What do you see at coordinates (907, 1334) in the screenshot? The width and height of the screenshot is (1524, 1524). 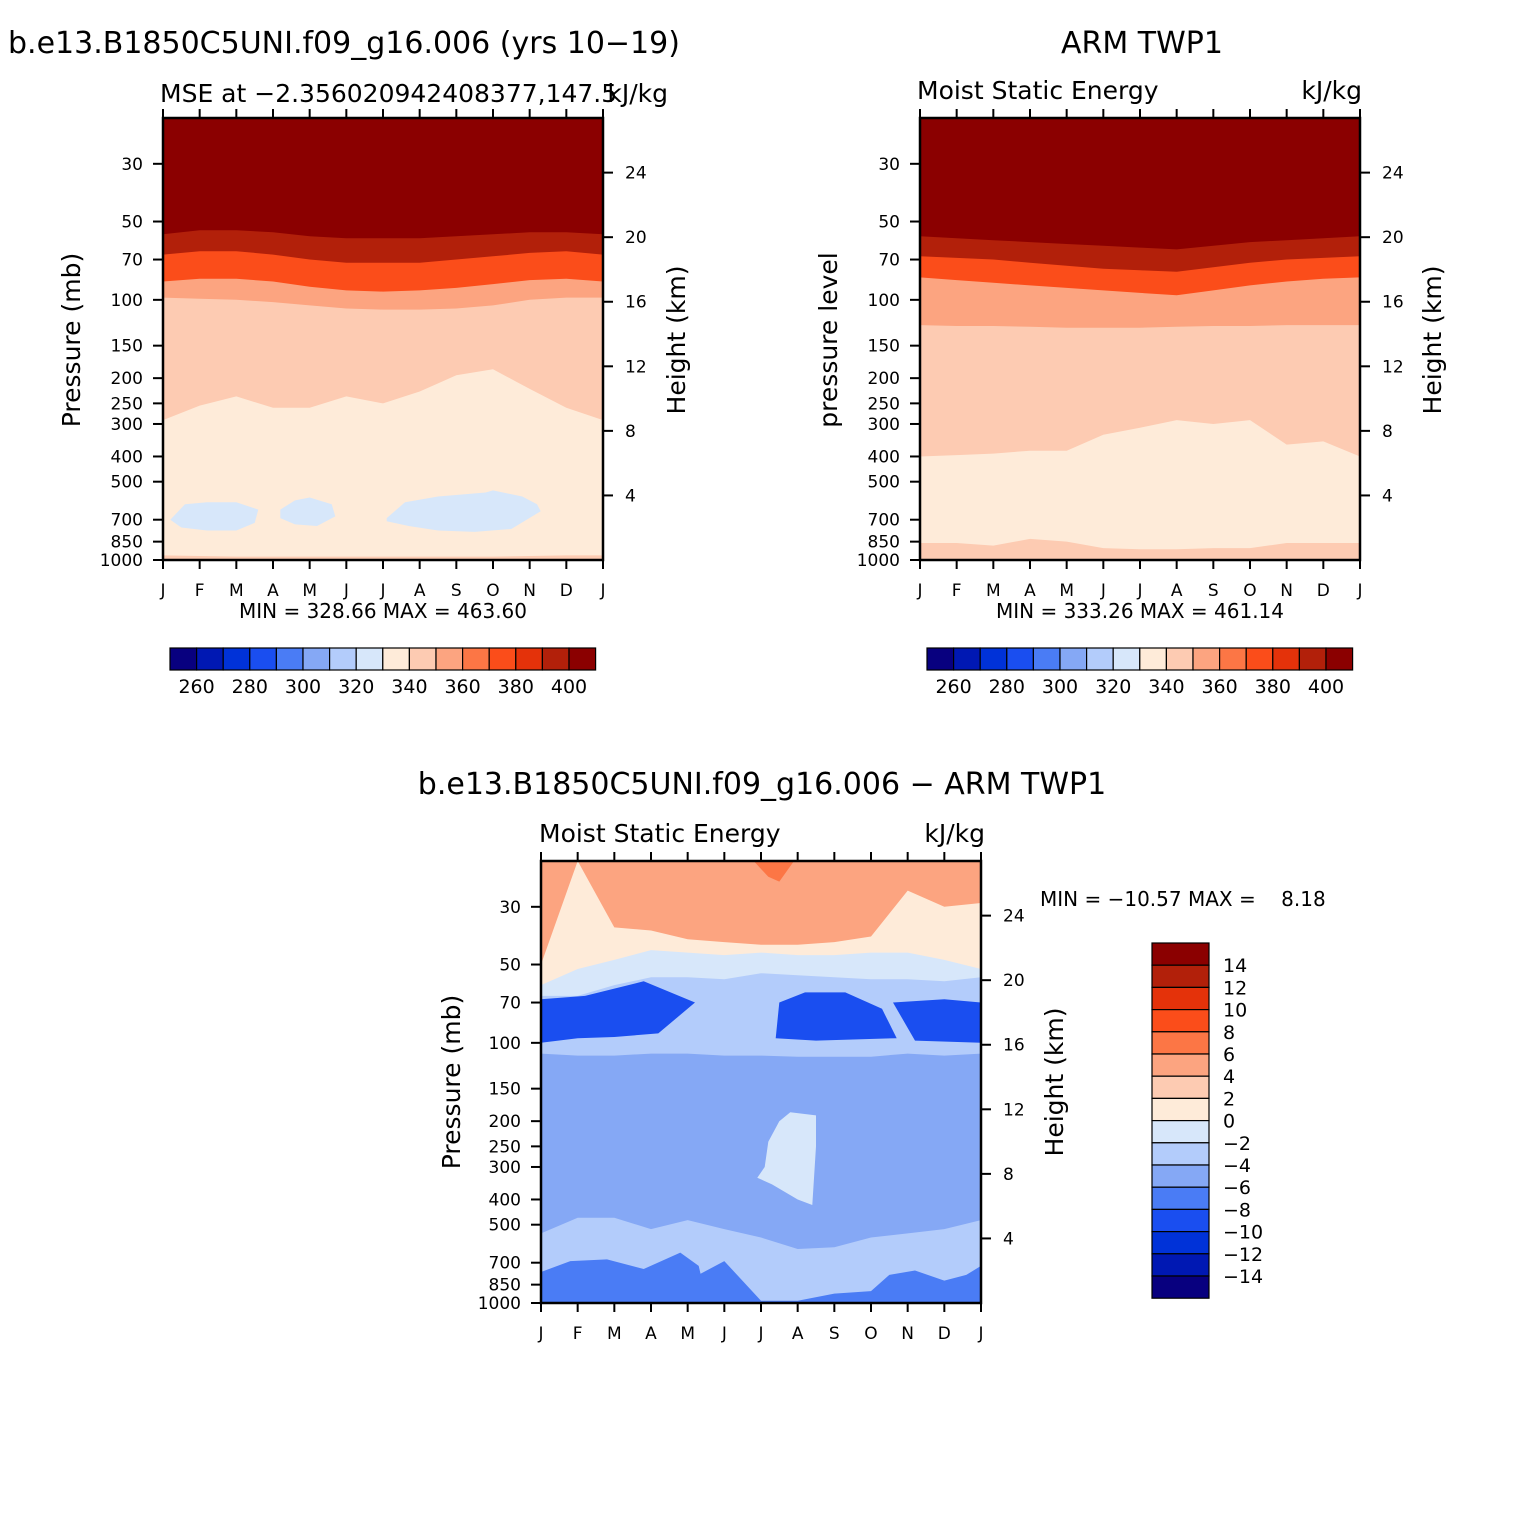 I see `x-tick-label: N` at bounding box center [907, 1334].